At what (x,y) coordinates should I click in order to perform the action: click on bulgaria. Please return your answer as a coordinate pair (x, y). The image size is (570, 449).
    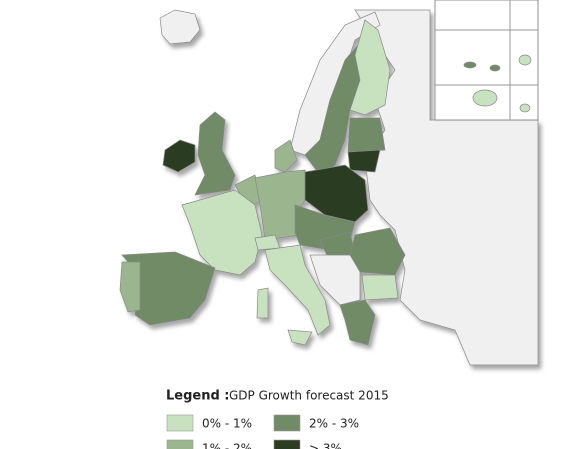
    Looking at the image, I should click on (380, 287).